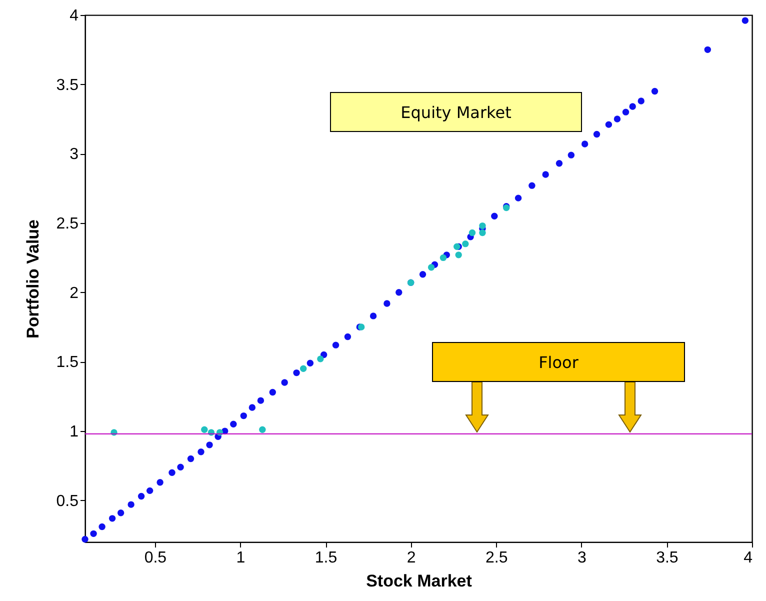 The height and width of the screenshot is (601, 766). Describe the element at coordinates (67, 85) in the screenshot. I see `y-tick-label: 3.5` at that location.